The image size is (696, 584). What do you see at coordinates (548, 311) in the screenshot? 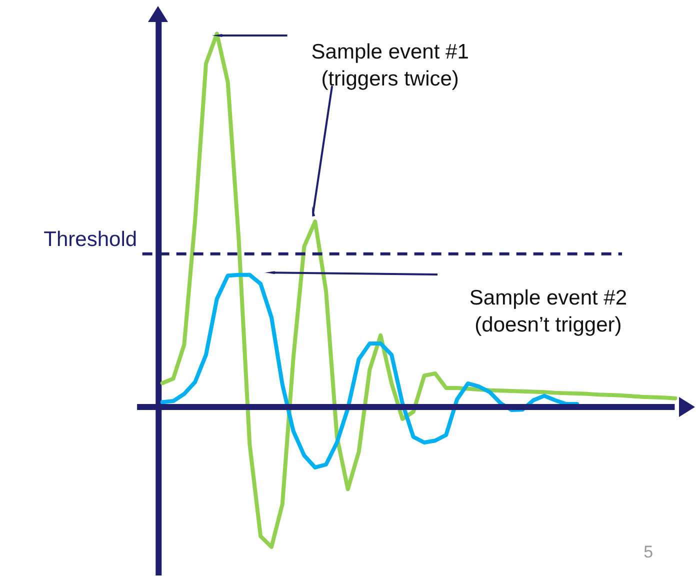
I see `annotation: Sample event #2 (doesn’t trigger)` at bounding box center [548, 311].